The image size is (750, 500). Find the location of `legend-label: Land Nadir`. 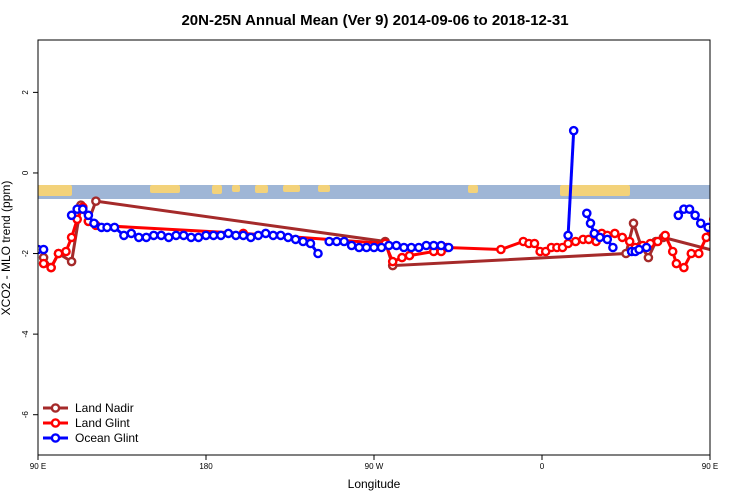

legend-label: Land Nadir is located at coordinates (104, 408).